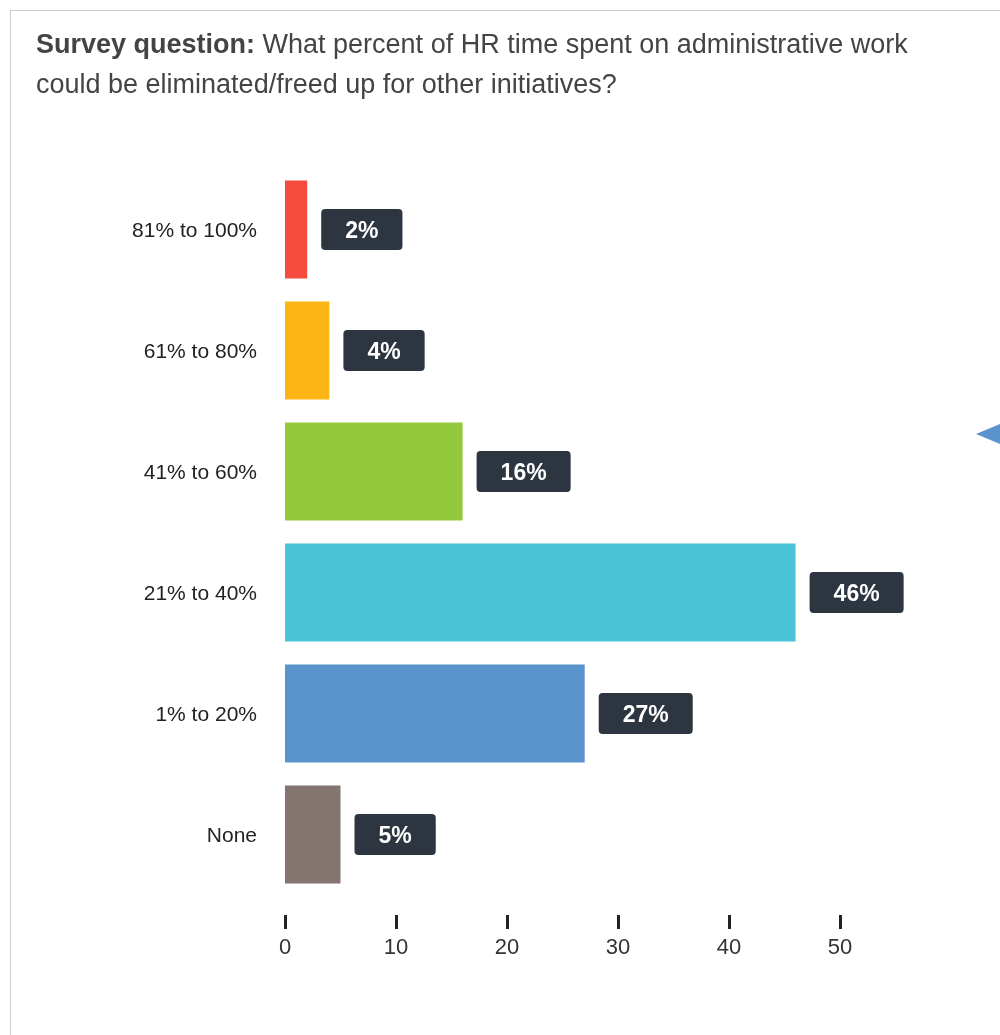 Image resolution: width=1000 pixels, height=1035 pixels. What do you see at coordinates (840, 946) in the screenshot?
I see `x-tick-label: 50` at bounding box center [840, 946].